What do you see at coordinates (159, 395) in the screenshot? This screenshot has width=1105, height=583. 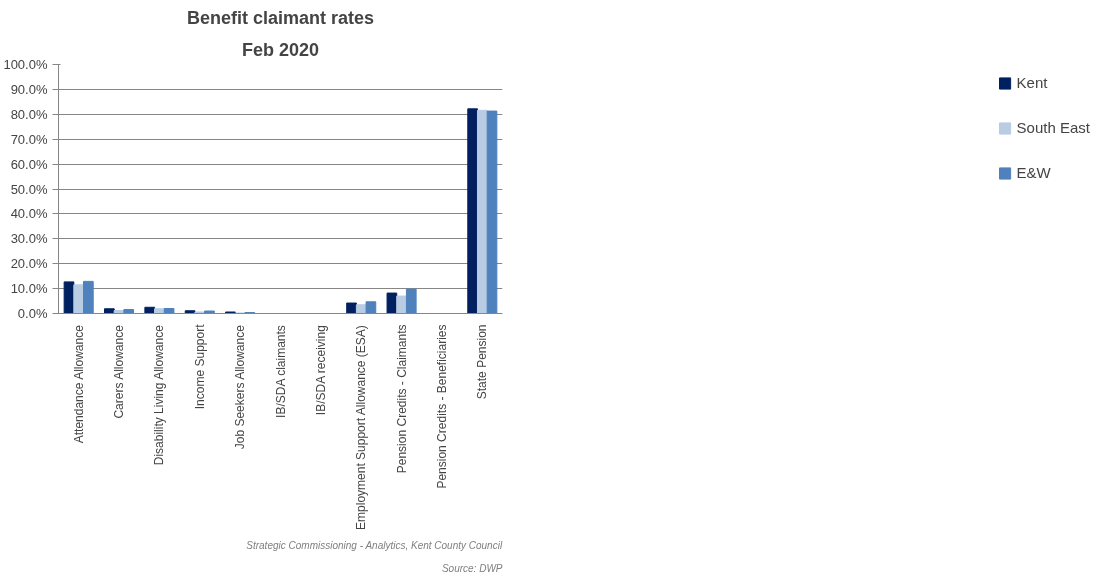 I see `x-tick-label: Disability Living Allowance` at bounding box center [159, 395].